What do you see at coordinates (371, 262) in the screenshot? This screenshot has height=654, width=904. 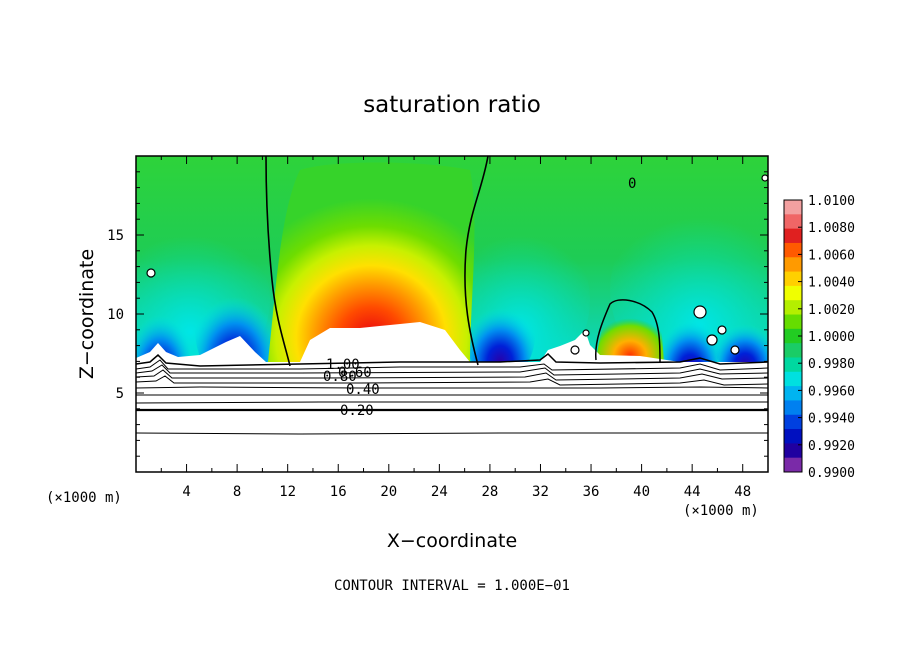 I see `supersaturated-plume` at bounding box center [371, 262].